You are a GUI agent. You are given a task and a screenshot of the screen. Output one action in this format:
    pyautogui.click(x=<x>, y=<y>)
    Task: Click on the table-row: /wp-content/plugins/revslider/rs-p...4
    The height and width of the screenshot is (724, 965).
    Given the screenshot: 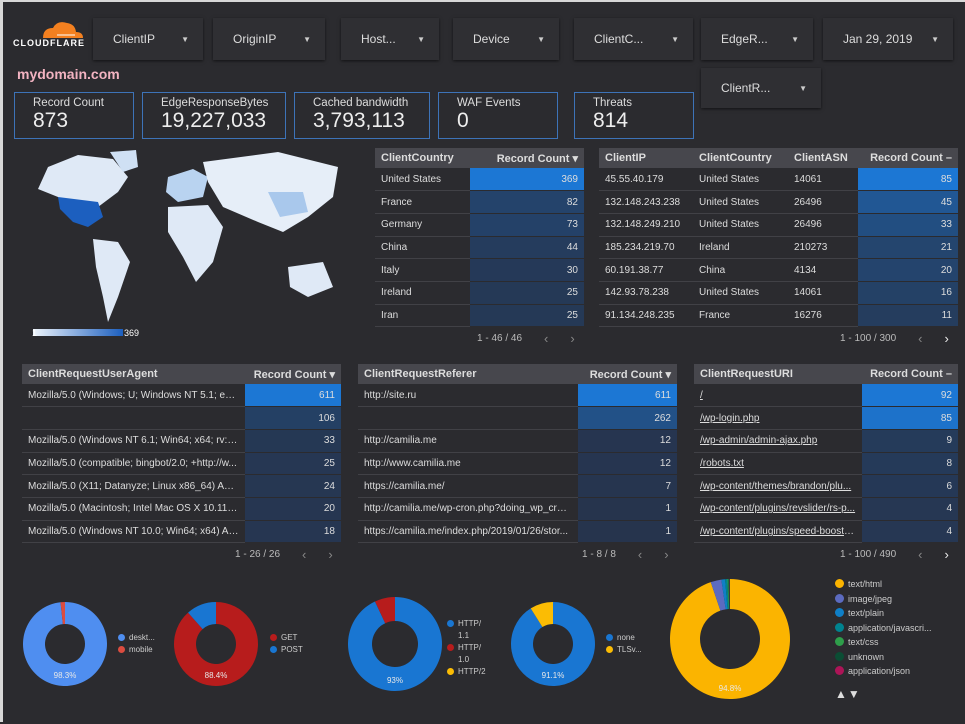 What is the action you would take?
    pyautogui.click(x=826, y=508)
    